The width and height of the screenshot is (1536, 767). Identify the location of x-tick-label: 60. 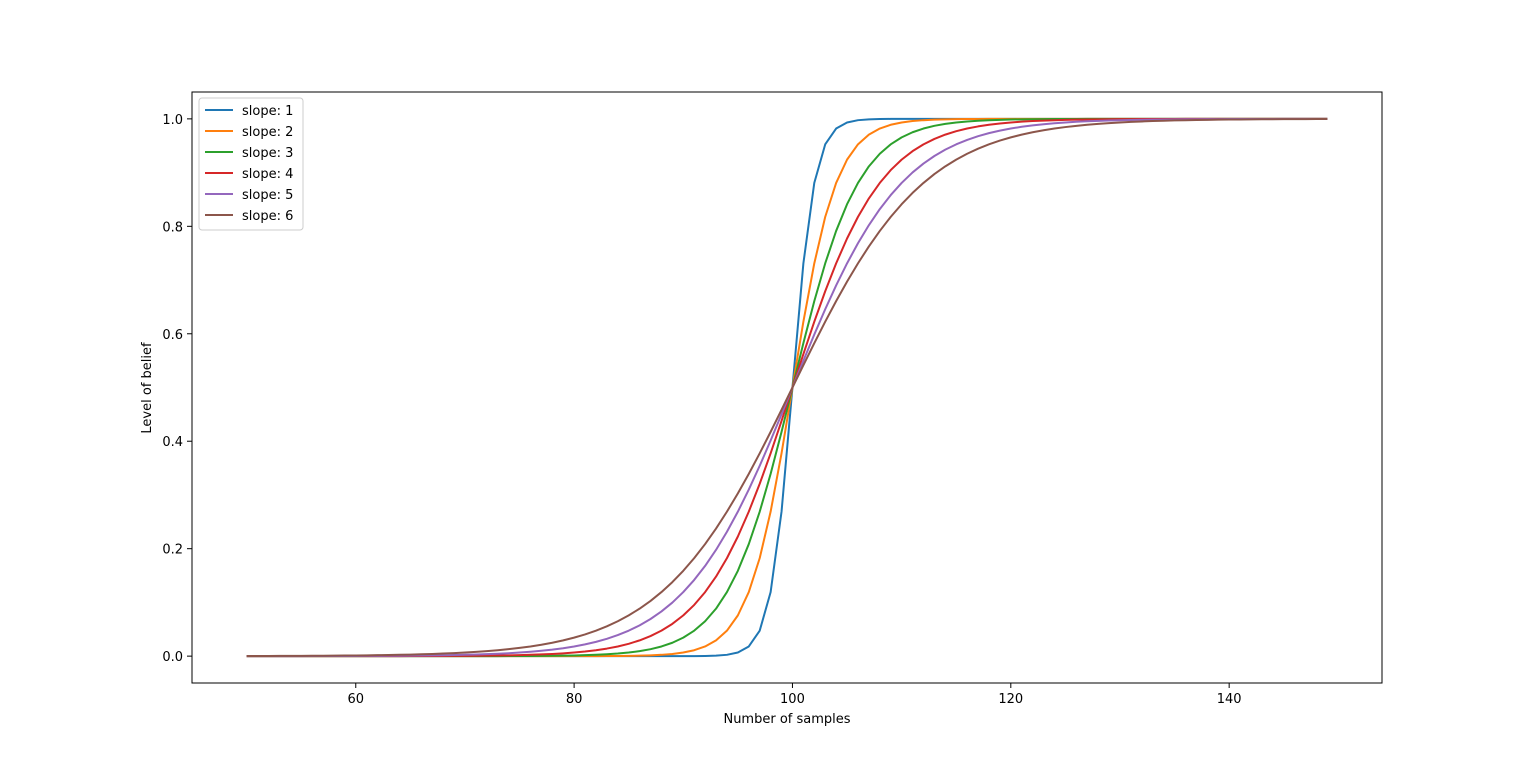
(355, 699).